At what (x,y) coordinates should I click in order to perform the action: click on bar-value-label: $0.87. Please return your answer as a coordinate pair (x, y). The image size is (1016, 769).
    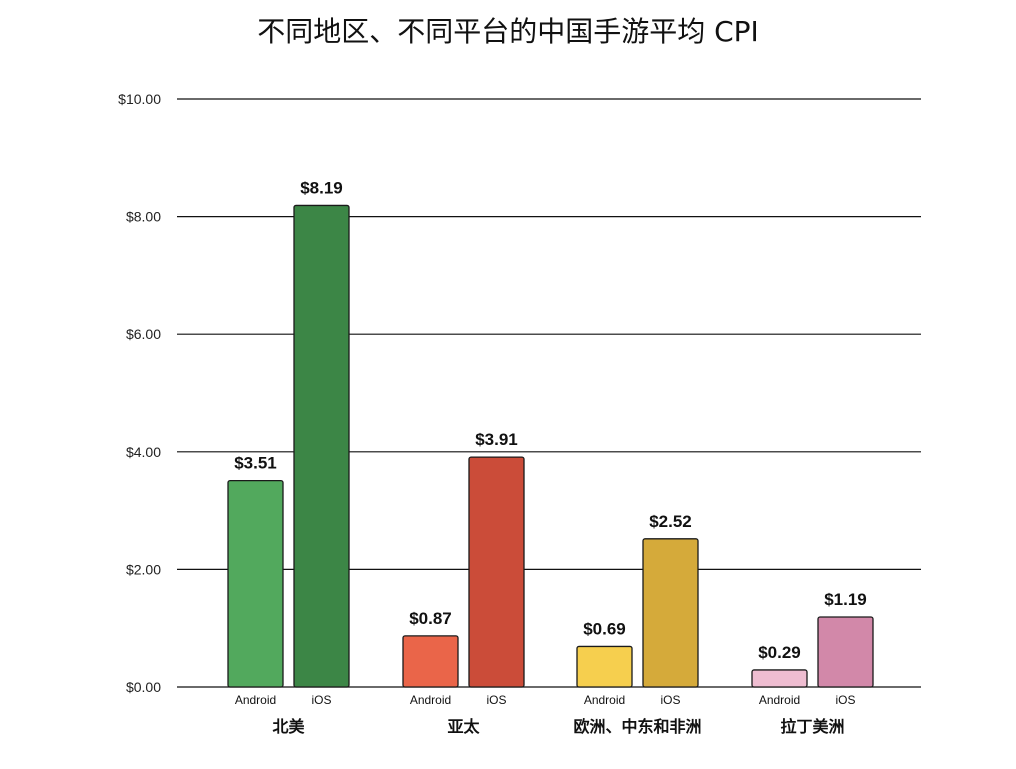
    Looking at the image, I should click on (430, 618).